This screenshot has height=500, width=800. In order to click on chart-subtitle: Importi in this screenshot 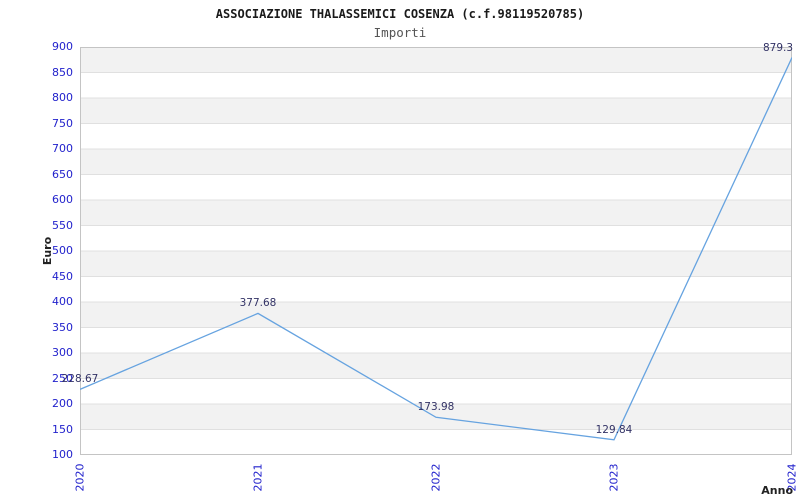, I will do `click(400, 32)`.